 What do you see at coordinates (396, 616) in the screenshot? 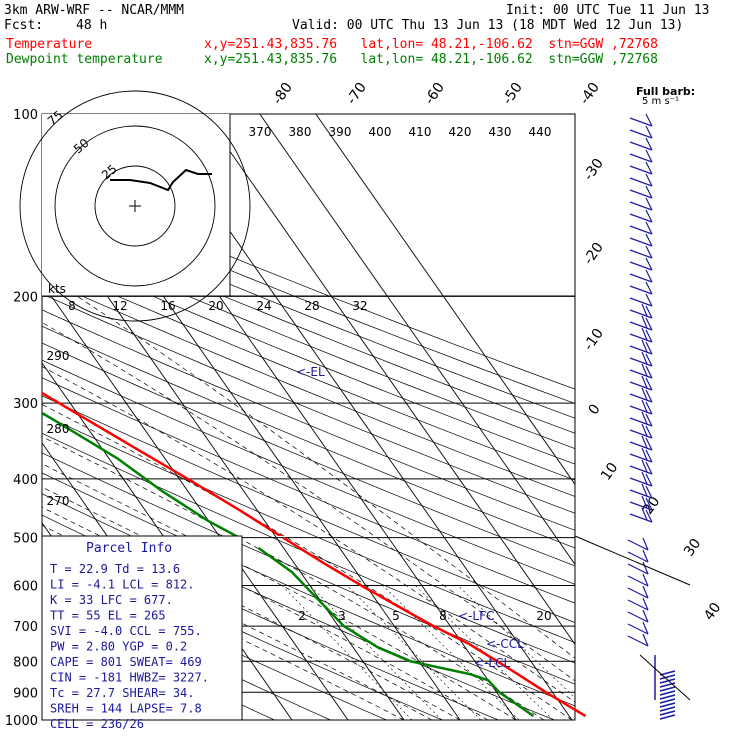
I see `mixing-ratio-label: 5` at bounding box center [396, 616].